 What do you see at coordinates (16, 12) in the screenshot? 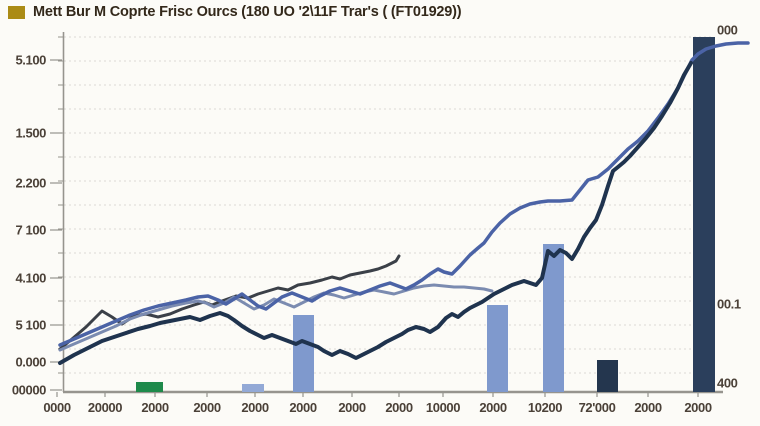
I see `legend-swatch` at bounding box center [16, 12].